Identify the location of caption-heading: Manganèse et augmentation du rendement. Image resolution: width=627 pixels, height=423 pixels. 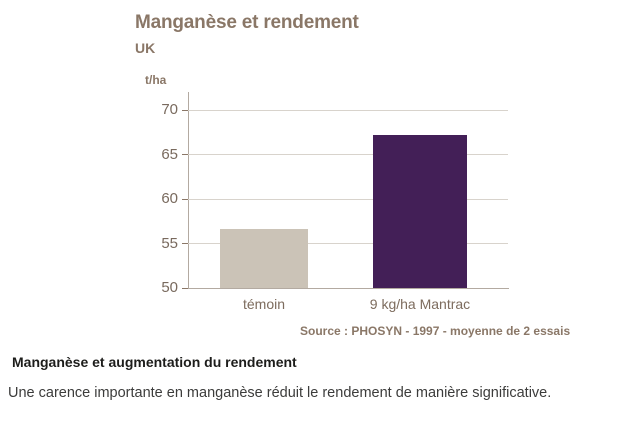
(154, 362).